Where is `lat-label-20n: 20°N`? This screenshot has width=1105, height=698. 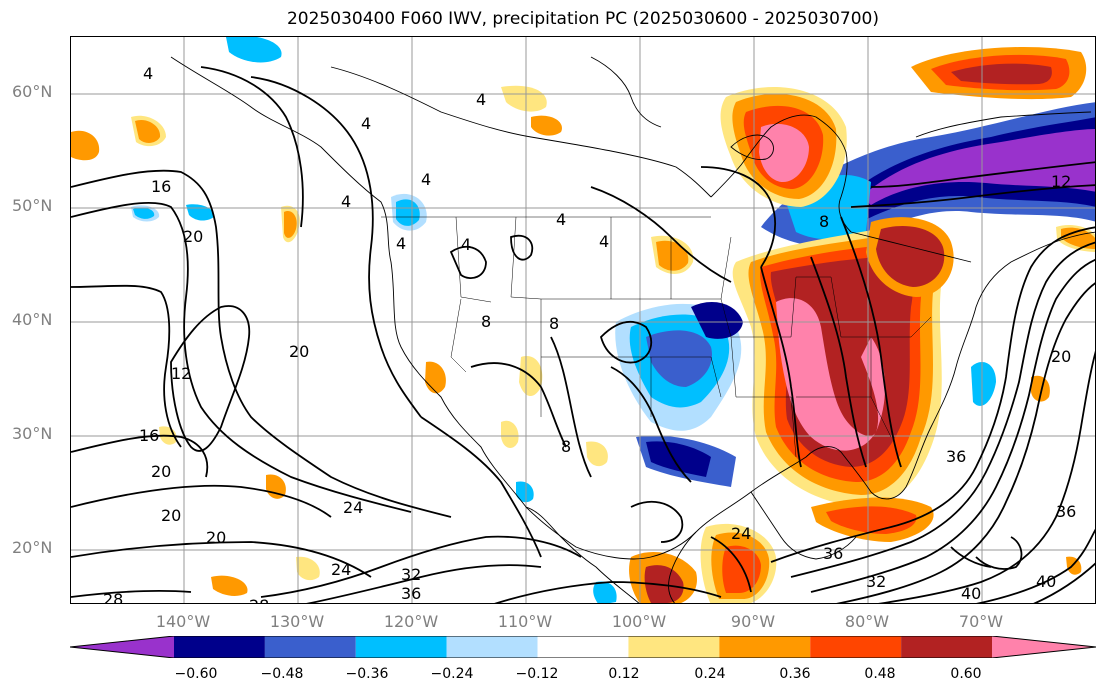
lat-label-20n: 20°N is located at coordinates (32, 547).